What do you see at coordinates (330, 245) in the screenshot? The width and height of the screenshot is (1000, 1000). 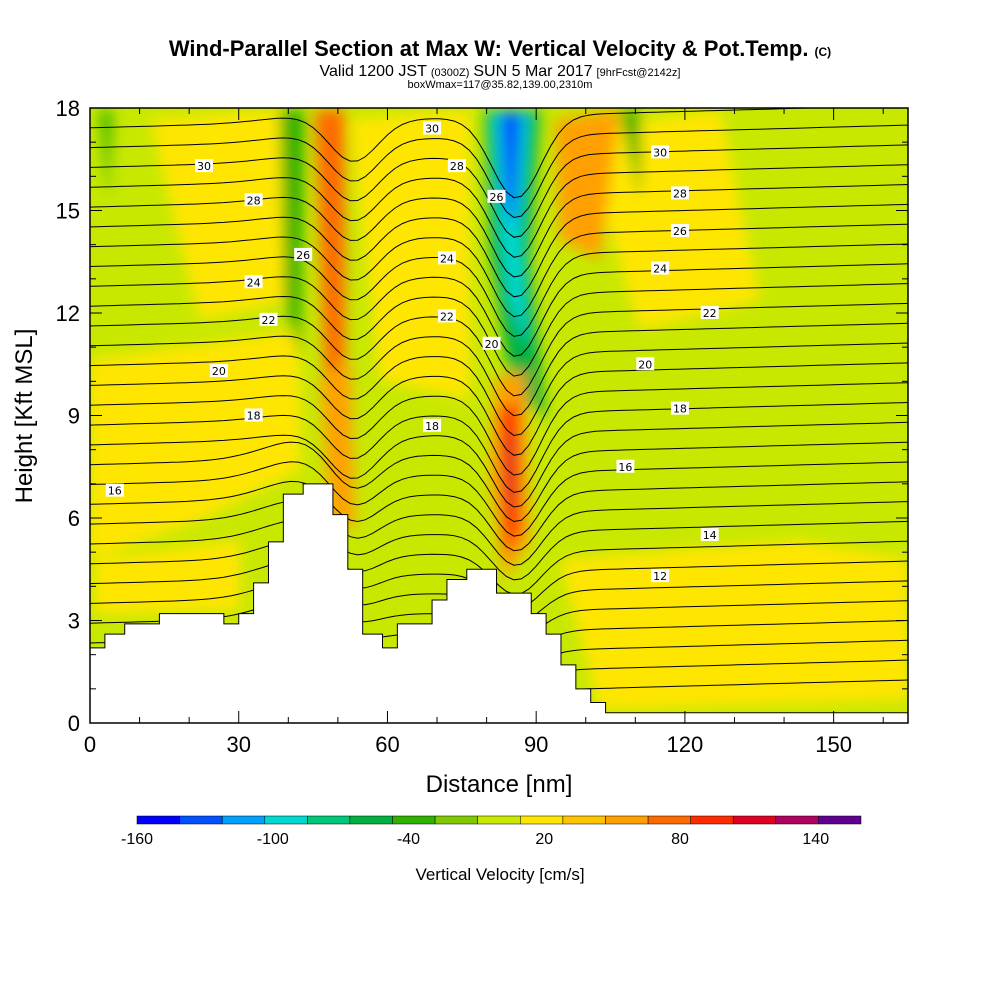 I see `field-updraft-upper` at bounding box center [330, 245].